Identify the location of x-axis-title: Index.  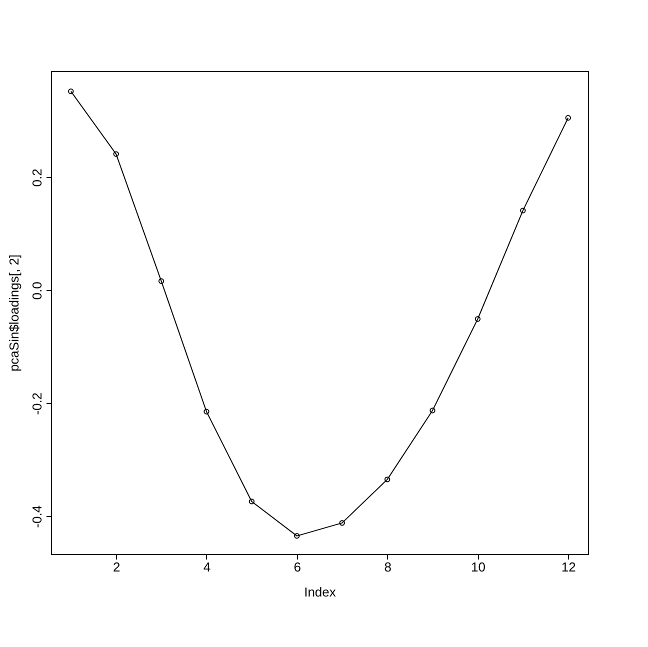
(320, 592).